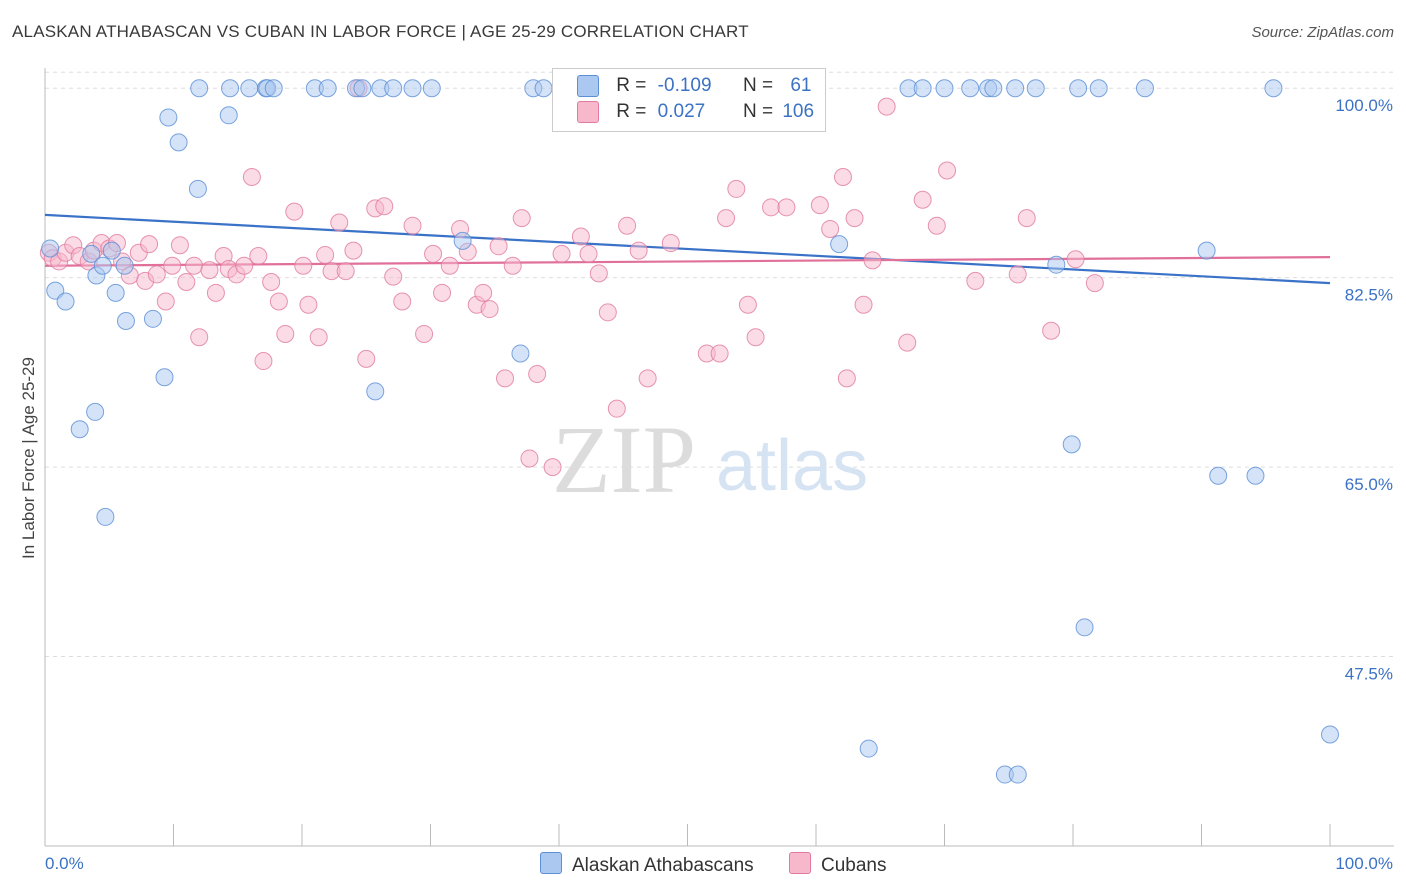 The height and width of the screenshot is (892, 1406). I want to click on y-tick-label: 65.0%, so click(1369, 484).